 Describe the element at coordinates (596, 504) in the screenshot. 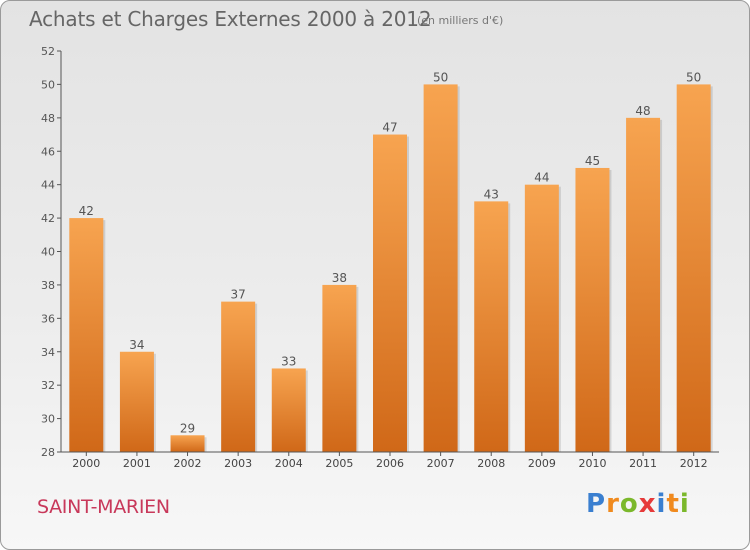

I see `logo-letter: P` at that location.